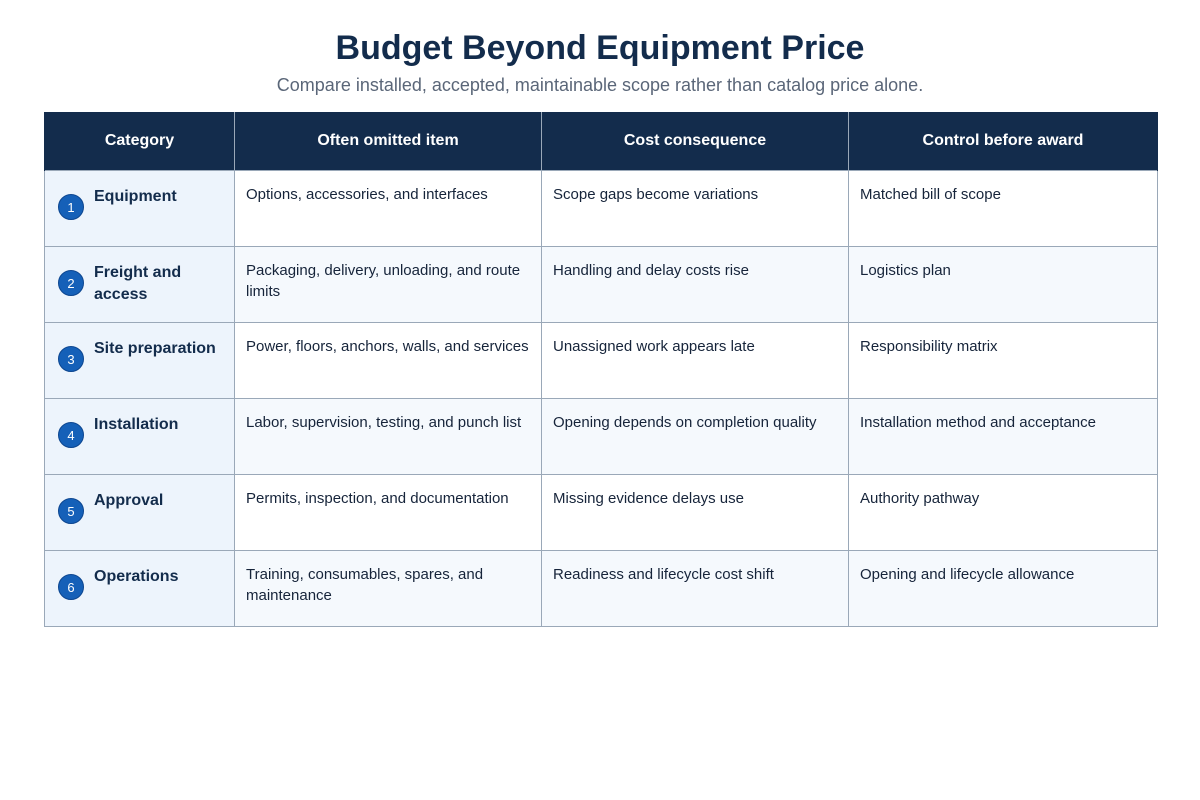 This screenshot has width=1200, height=800. Describe the element at coordinates (139, 141) in the screenshot. I see `column-header-category: Category` at that location.